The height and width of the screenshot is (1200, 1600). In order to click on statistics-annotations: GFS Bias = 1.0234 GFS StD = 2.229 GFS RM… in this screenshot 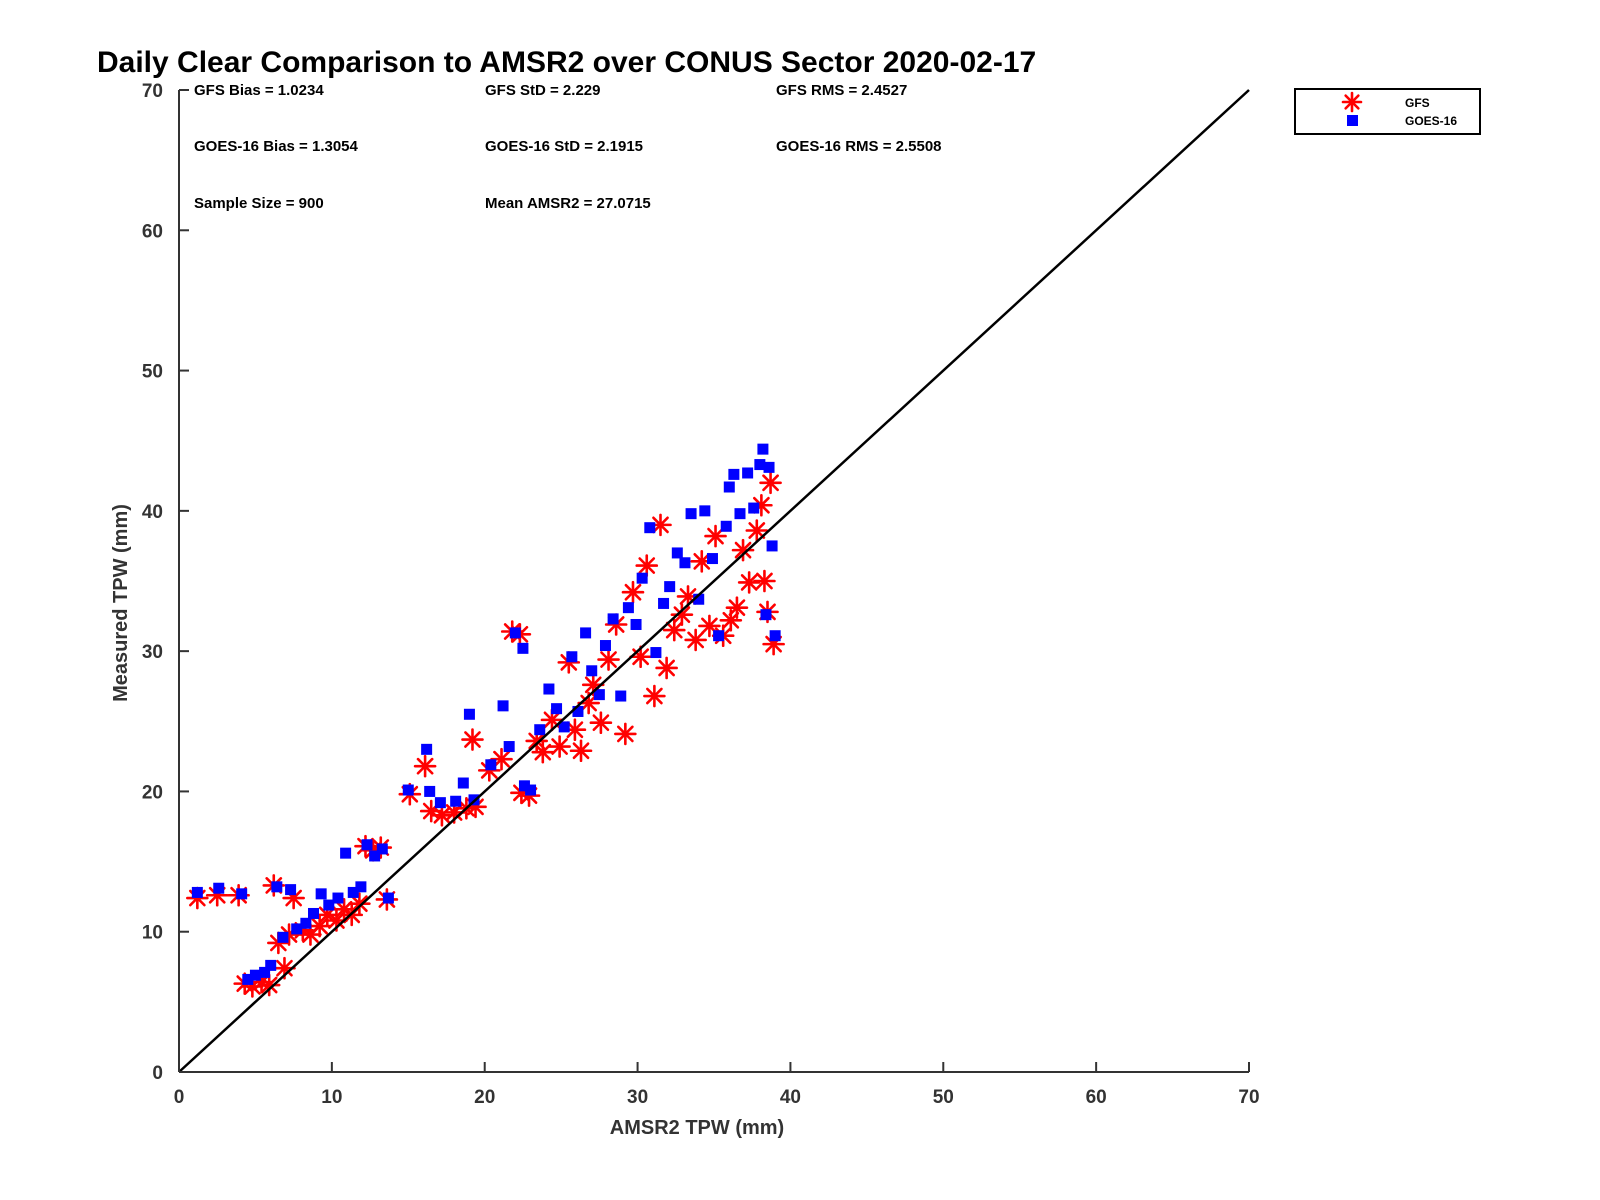, I will do `click(568, 147)`.